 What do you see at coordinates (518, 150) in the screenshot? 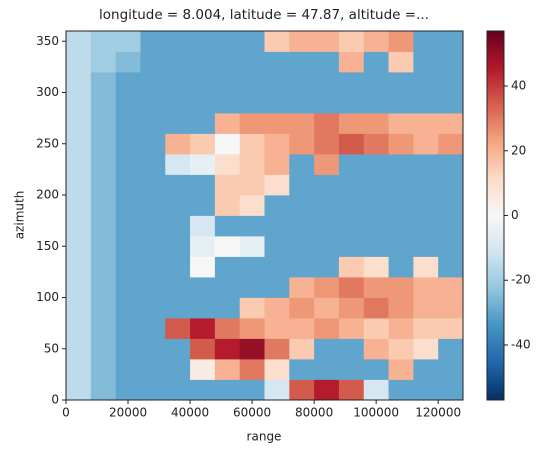
I see `colorbar-tick-label: 20` at bounding box center [518, 150].